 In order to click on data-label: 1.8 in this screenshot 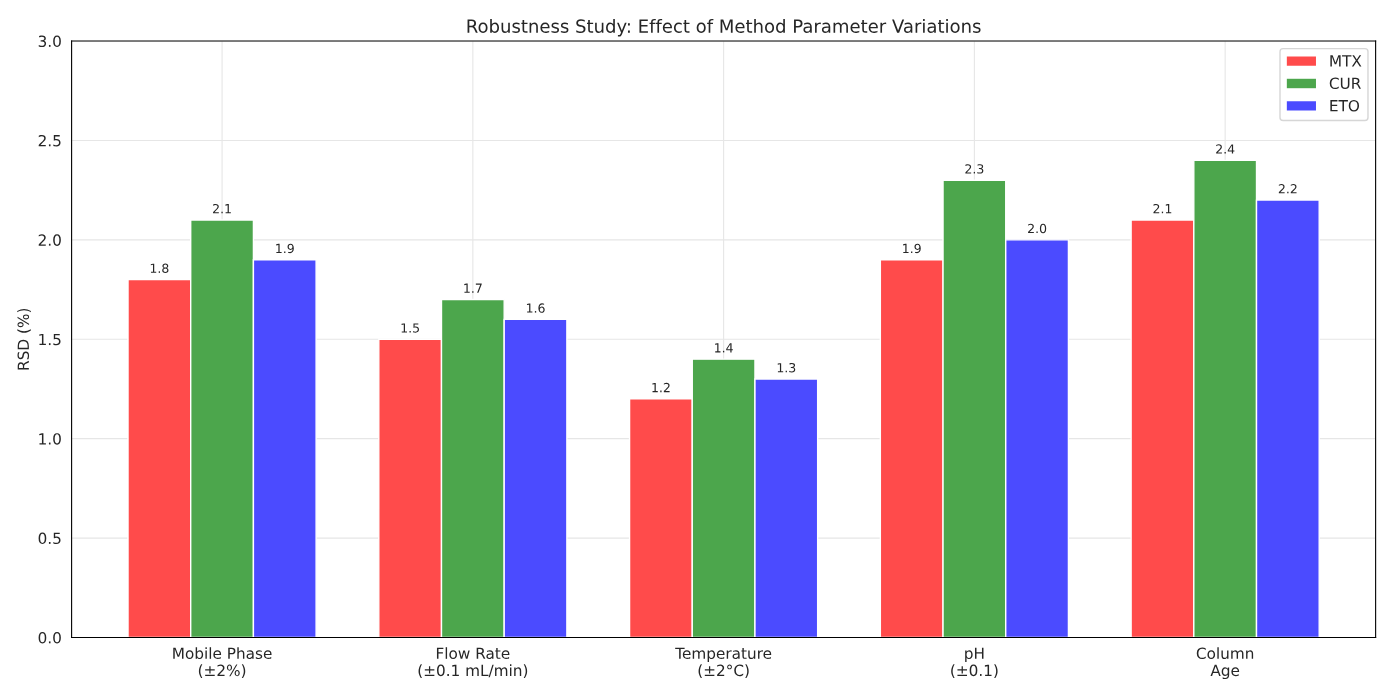, I will do `click(159, 268)`.